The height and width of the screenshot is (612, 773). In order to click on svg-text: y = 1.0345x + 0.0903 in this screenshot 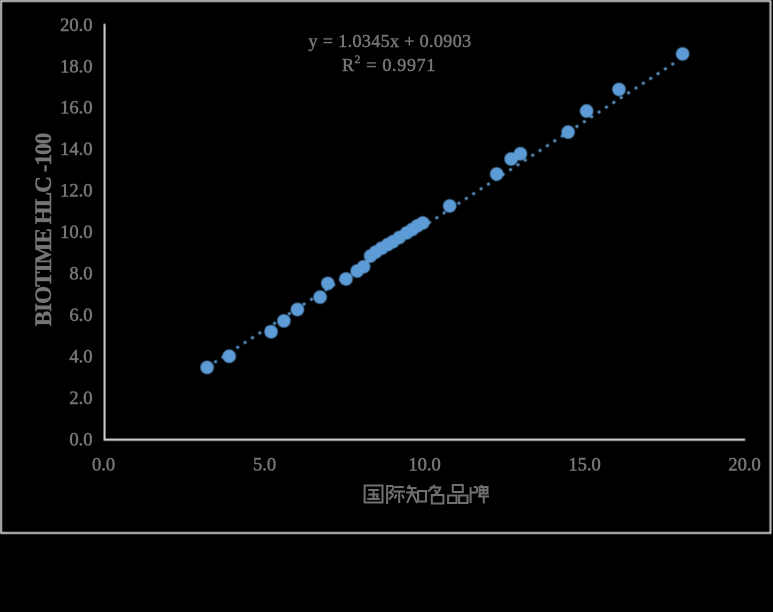, I will do `click(390, 41)`.